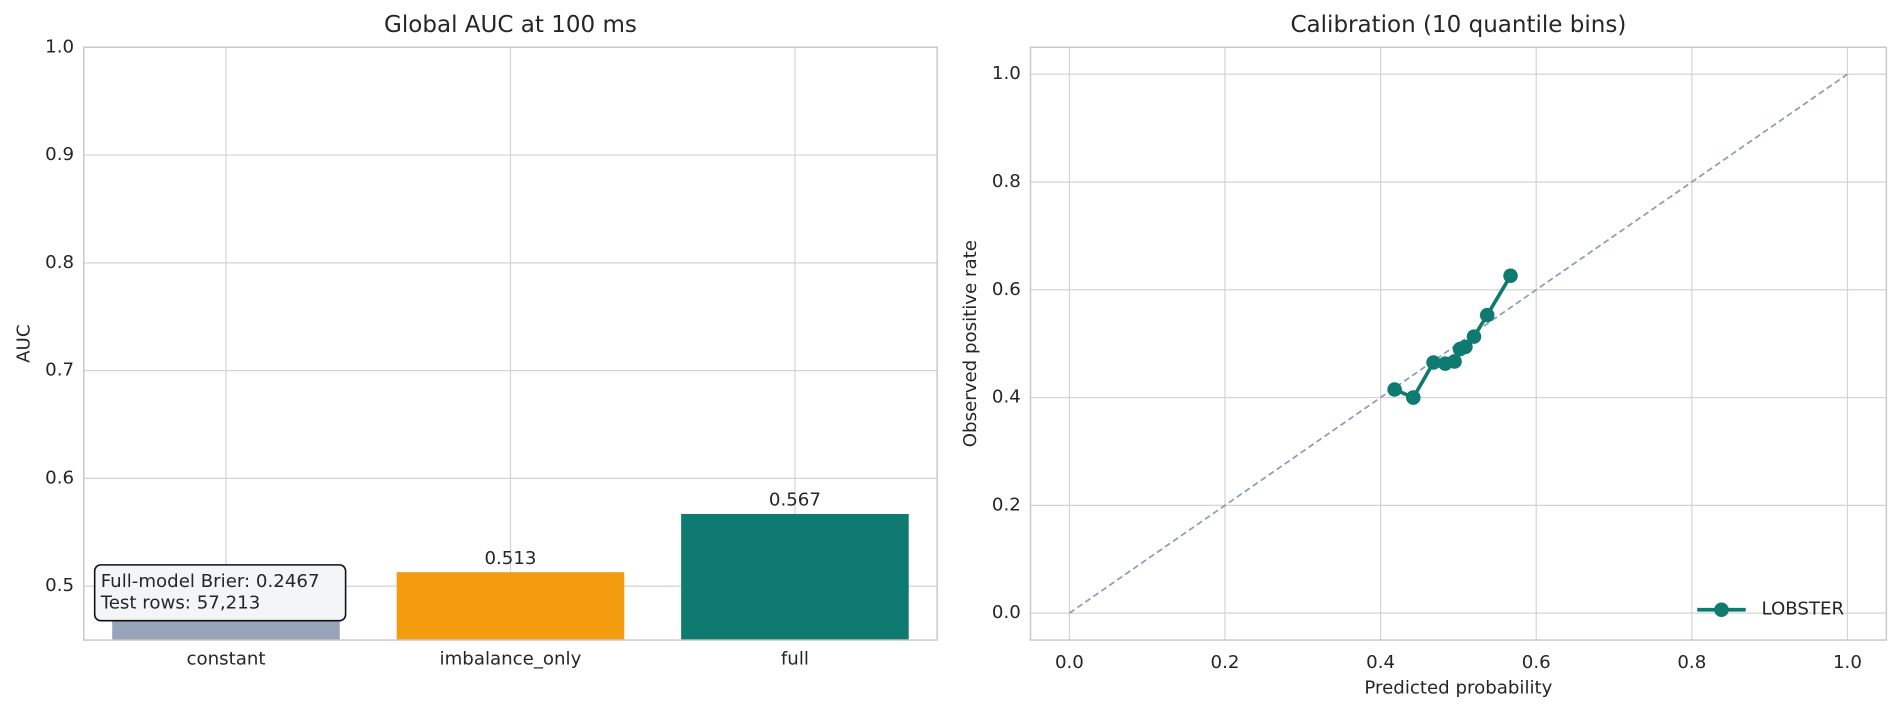  I want to click on legend-label: LOBSTER, so click(1802, 609).